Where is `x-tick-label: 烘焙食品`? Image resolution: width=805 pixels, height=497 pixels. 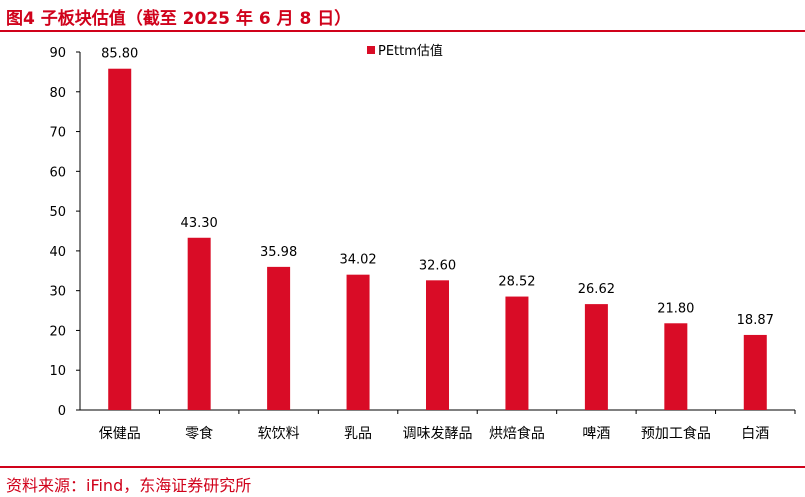 x-tick-label: 烘焙食品 is located at coordinates (517, 433).